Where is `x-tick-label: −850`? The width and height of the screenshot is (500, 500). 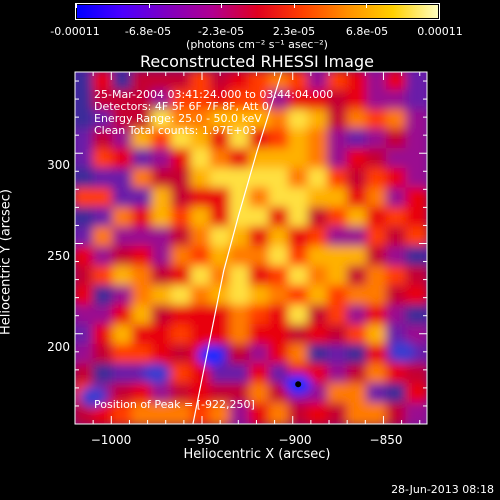
x-tick-label: −850 is located at coordinates (386, 440).